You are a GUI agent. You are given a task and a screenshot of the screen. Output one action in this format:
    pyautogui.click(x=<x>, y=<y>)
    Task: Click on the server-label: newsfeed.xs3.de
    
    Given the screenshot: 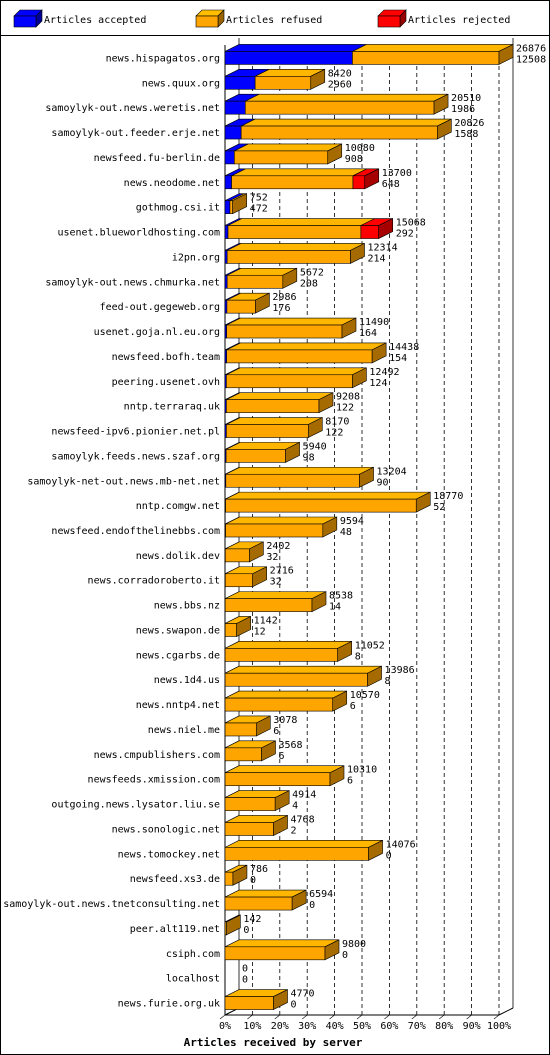 What is the action you would take?
    pyautogui.click(x=175, y=879)
    